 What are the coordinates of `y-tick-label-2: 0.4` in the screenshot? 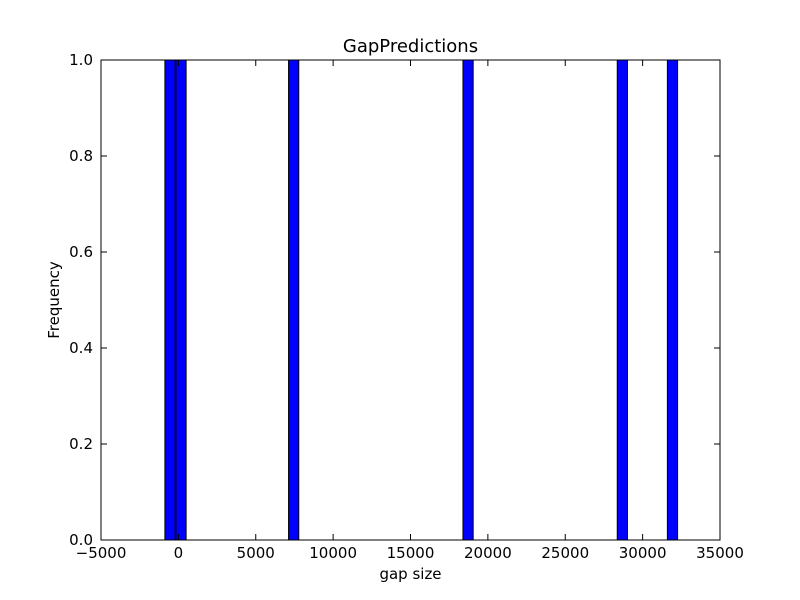 It's located at (81, 348).